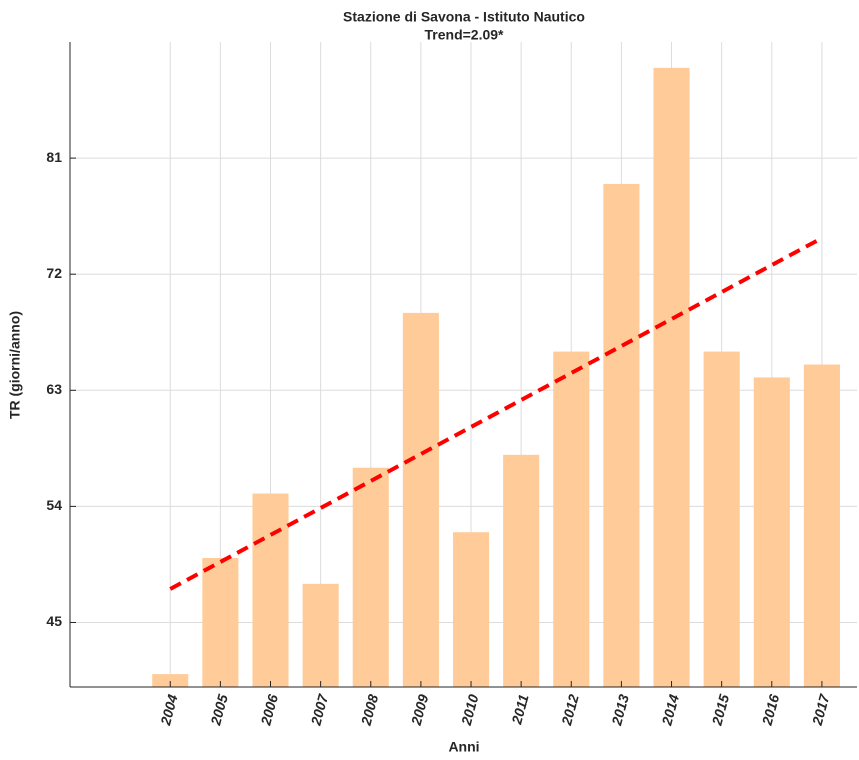  What do you see at coordinates (620, 709) in the screenshot?
I see `x-tick-label: 2013` at bounding box center [620, 709].